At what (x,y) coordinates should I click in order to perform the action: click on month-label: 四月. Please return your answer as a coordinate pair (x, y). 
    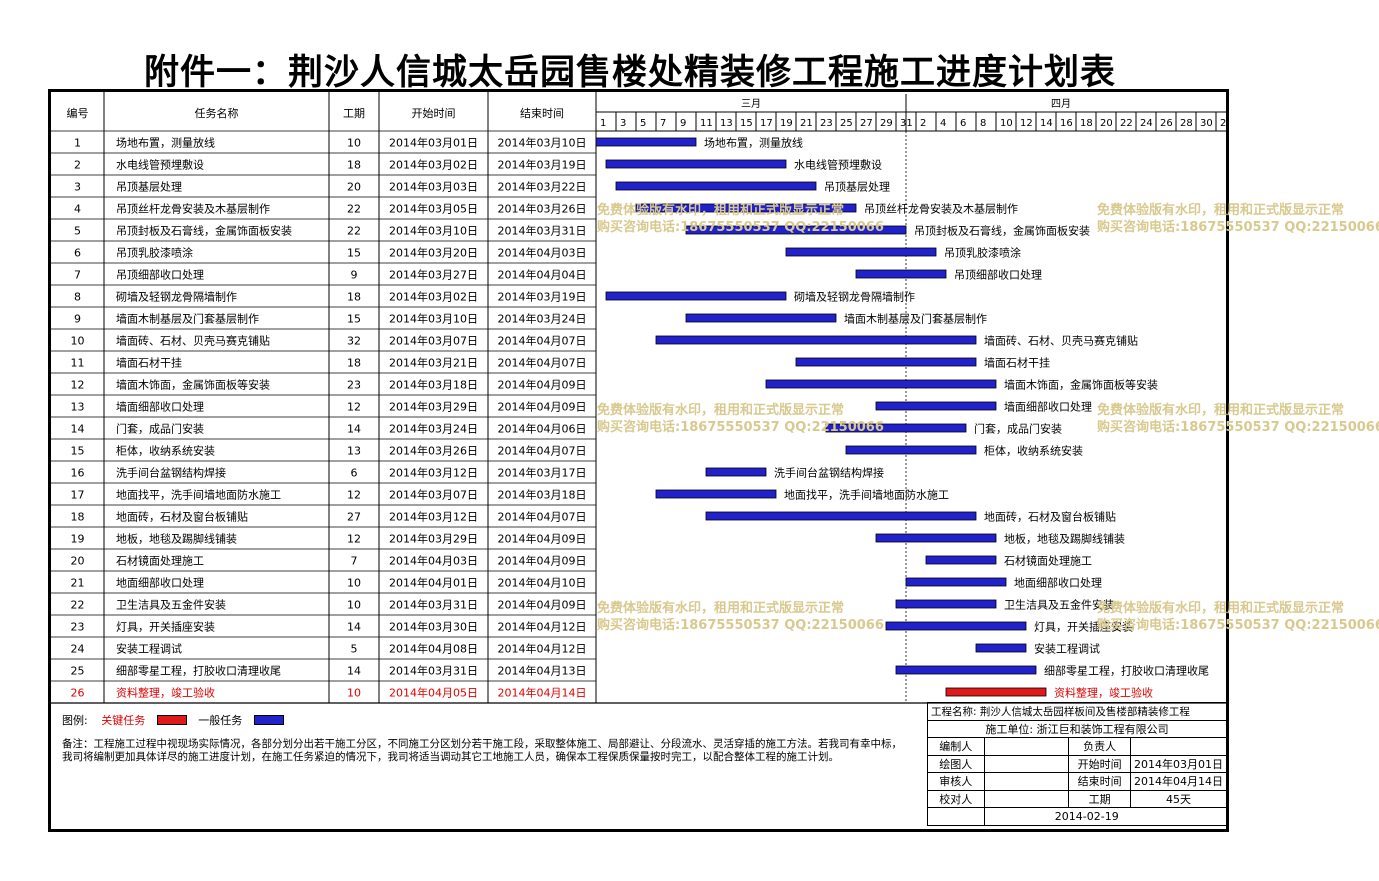
    Looking at the image, I should click on (1061, 104).